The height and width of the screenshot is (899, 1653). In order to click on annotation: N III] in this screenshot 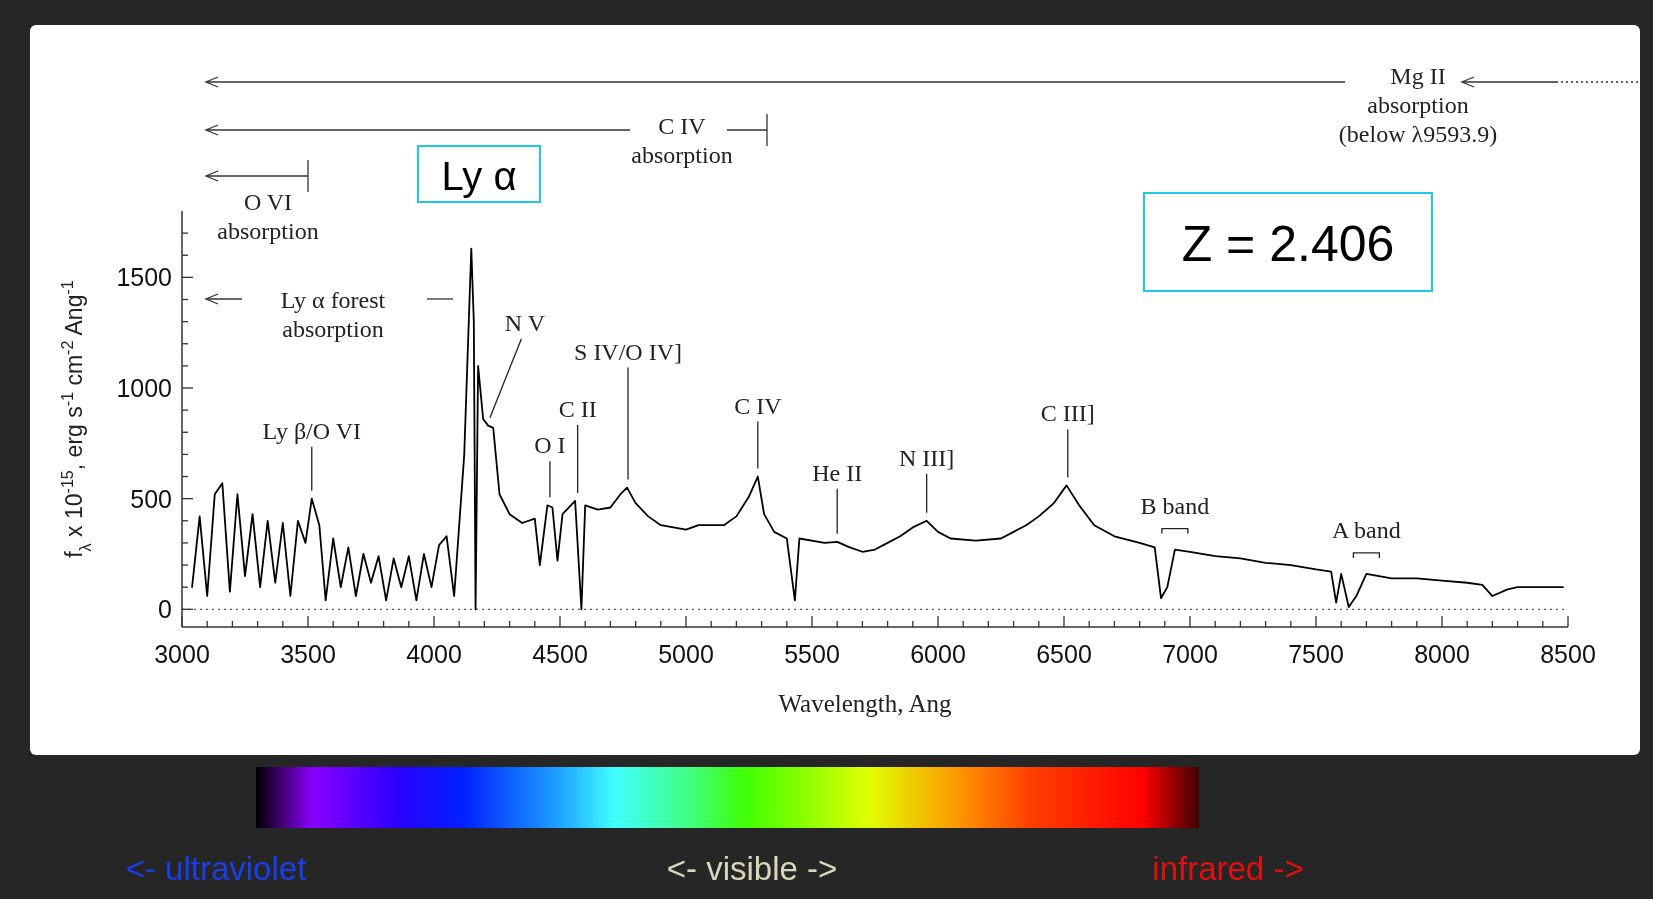, I will do `click(927, 457)`.